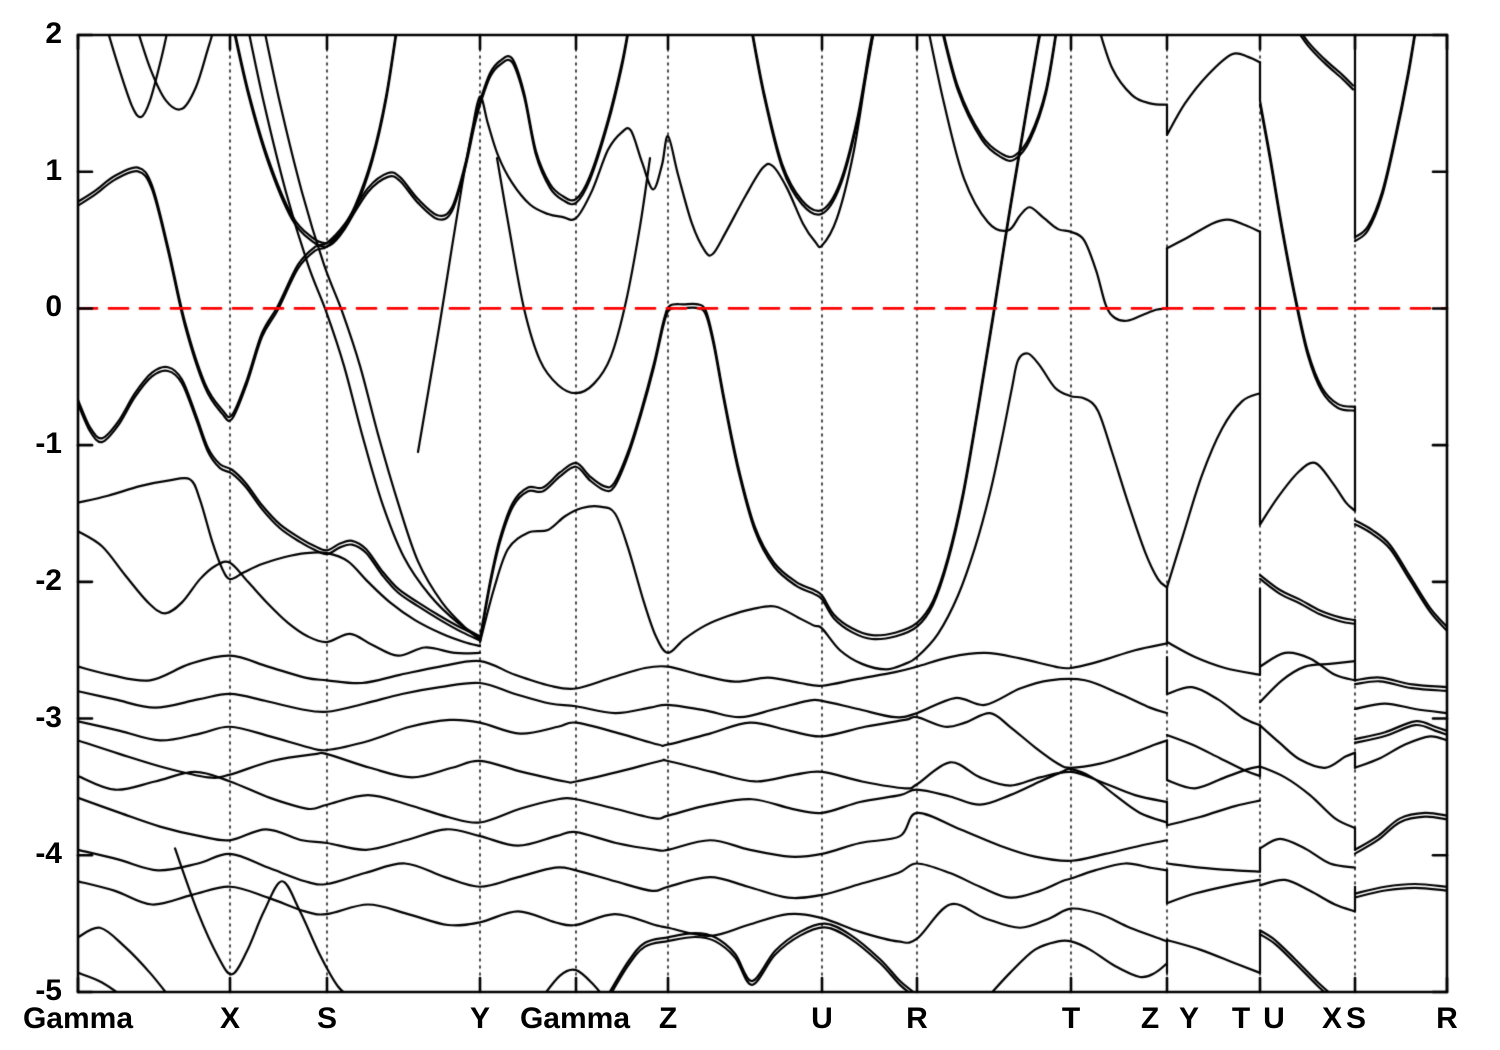  Describe the element at coordinates (53, 33) in the screenshot. I see `y-axis-tick-label: 2` at that location.